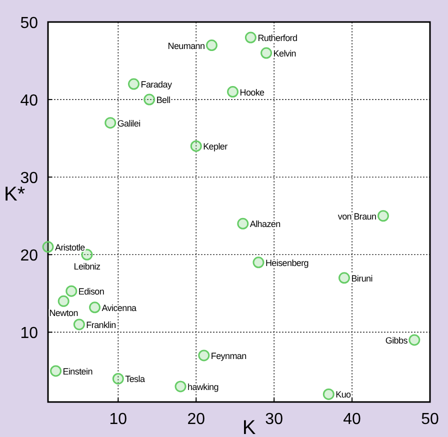 This screenshot has height=437, width=448. Describe the element at coordinates (352, 419) in the screenshot. I see `x-tick-label: 40` at that location.